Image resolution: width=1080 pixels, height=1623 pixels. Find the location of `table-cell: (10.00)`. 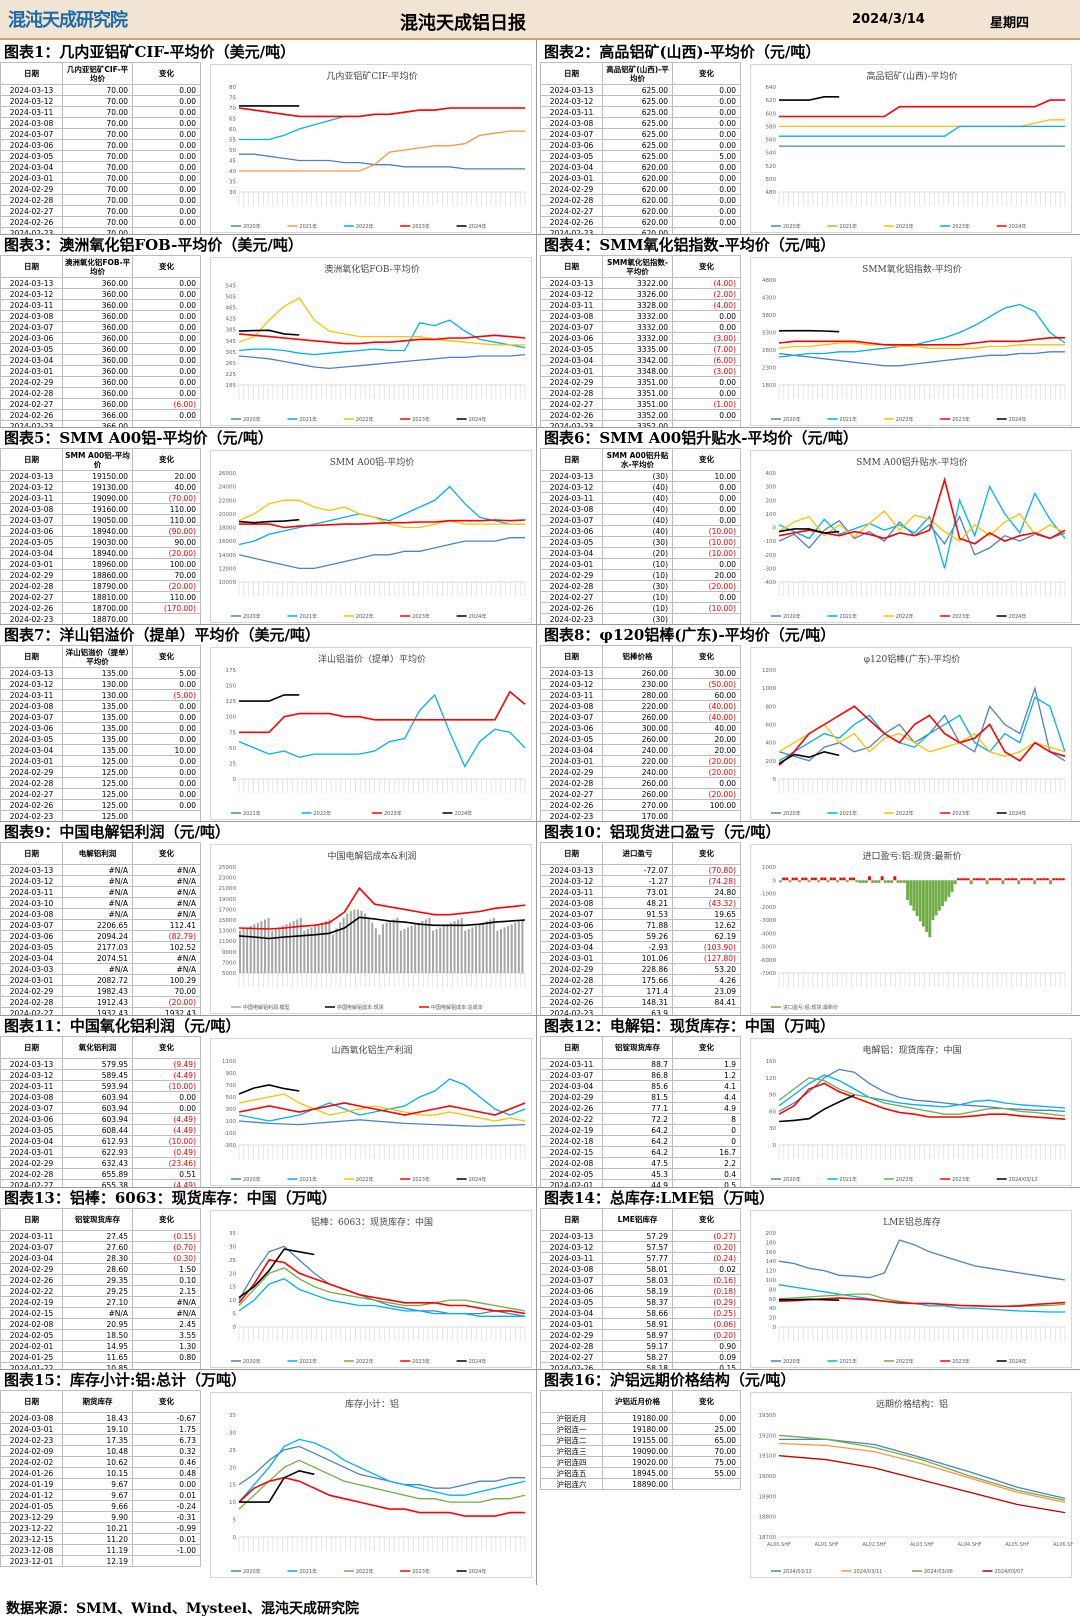

table-cell: (10.00) is located at coordinates (166, 1086).